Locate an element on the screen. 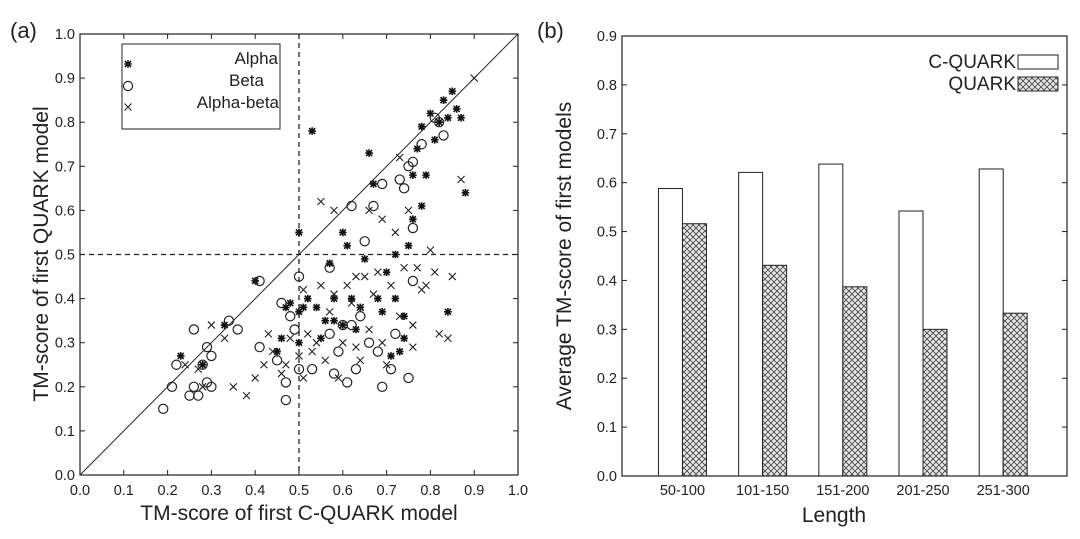  y-tick-label: 0.8 is located at coordinates (607, 86).